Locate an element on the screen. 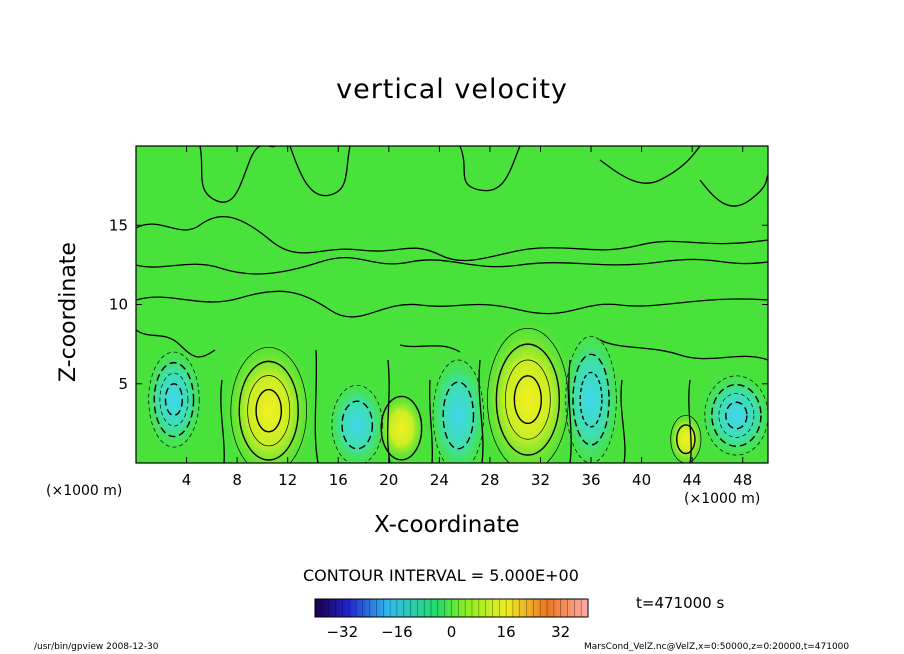  x-tick-label-5: 24 is located at coordinates (439, 480).